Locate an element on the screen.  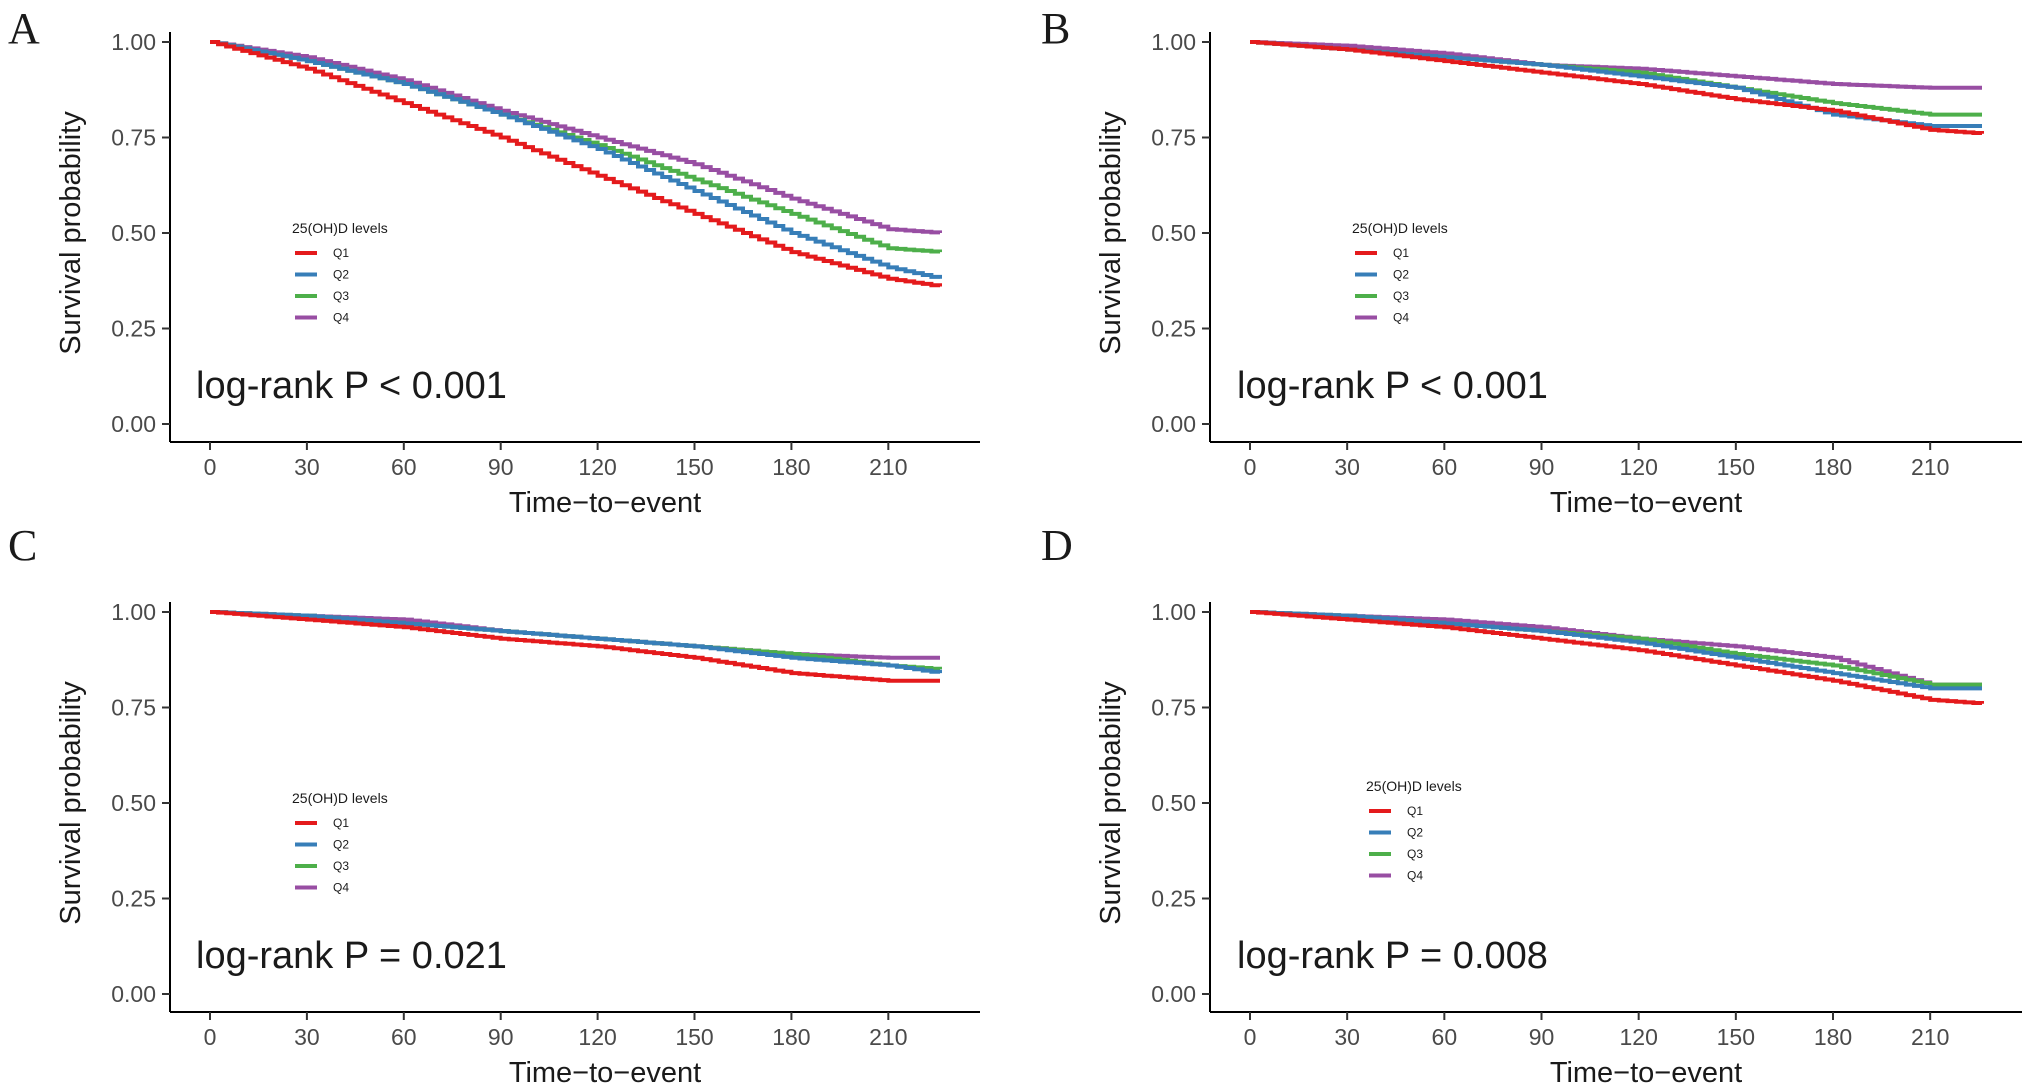
panel-letter: D is located at coordinates (1057, 545).